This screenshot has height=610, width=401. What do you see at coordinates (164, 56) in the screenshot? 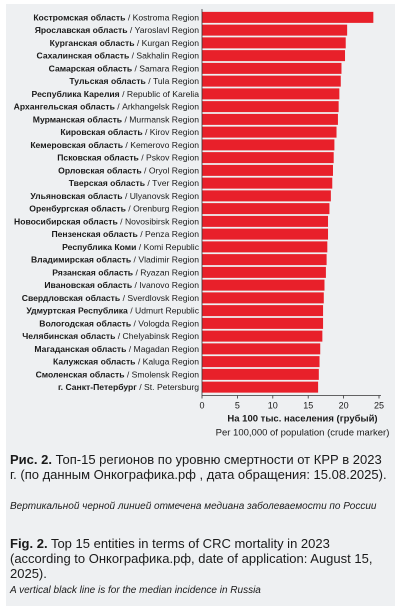
I see `category-label-en: / Sakhalin Region` at bounding box center [164, 56].